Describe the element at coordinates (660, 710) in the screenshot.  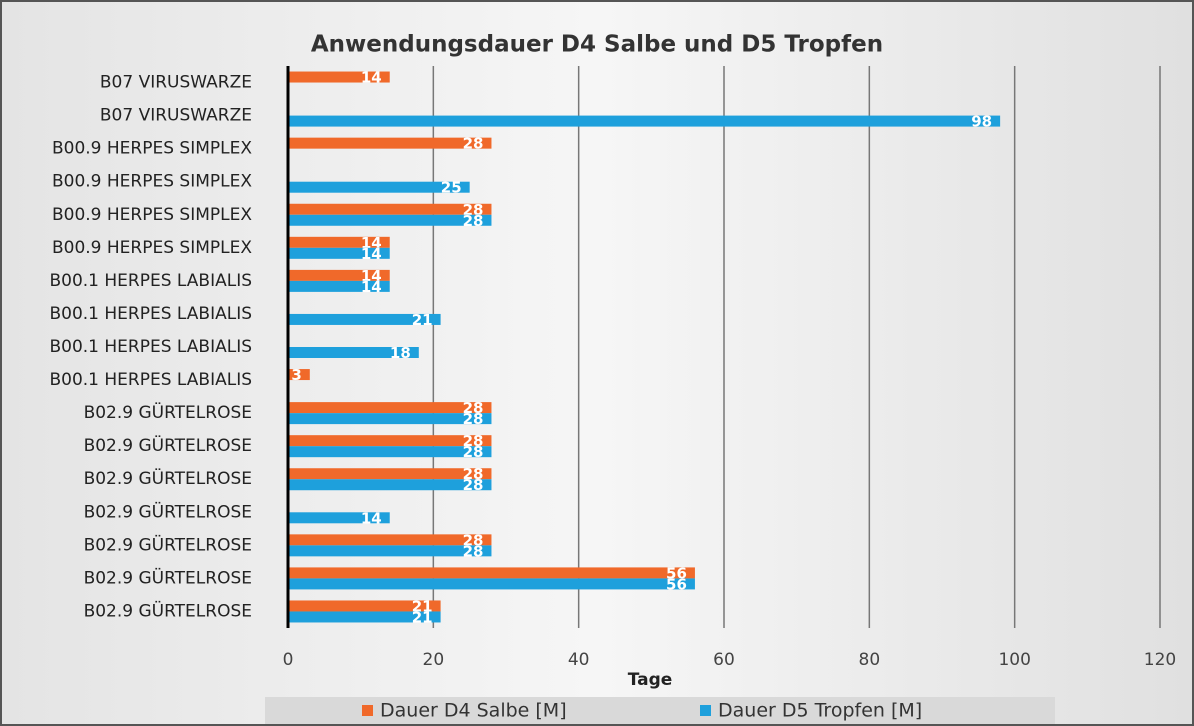
I see `legend-box` at that location.